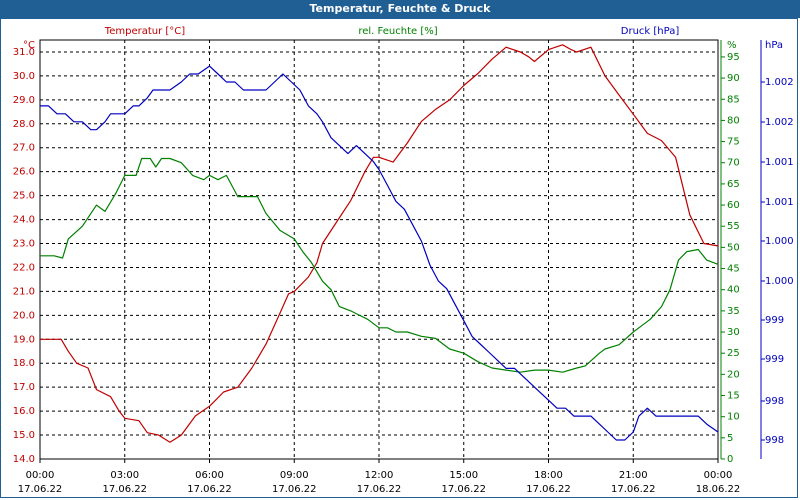  I want to click on x-tick-time: 09:00, so click(294, 475).